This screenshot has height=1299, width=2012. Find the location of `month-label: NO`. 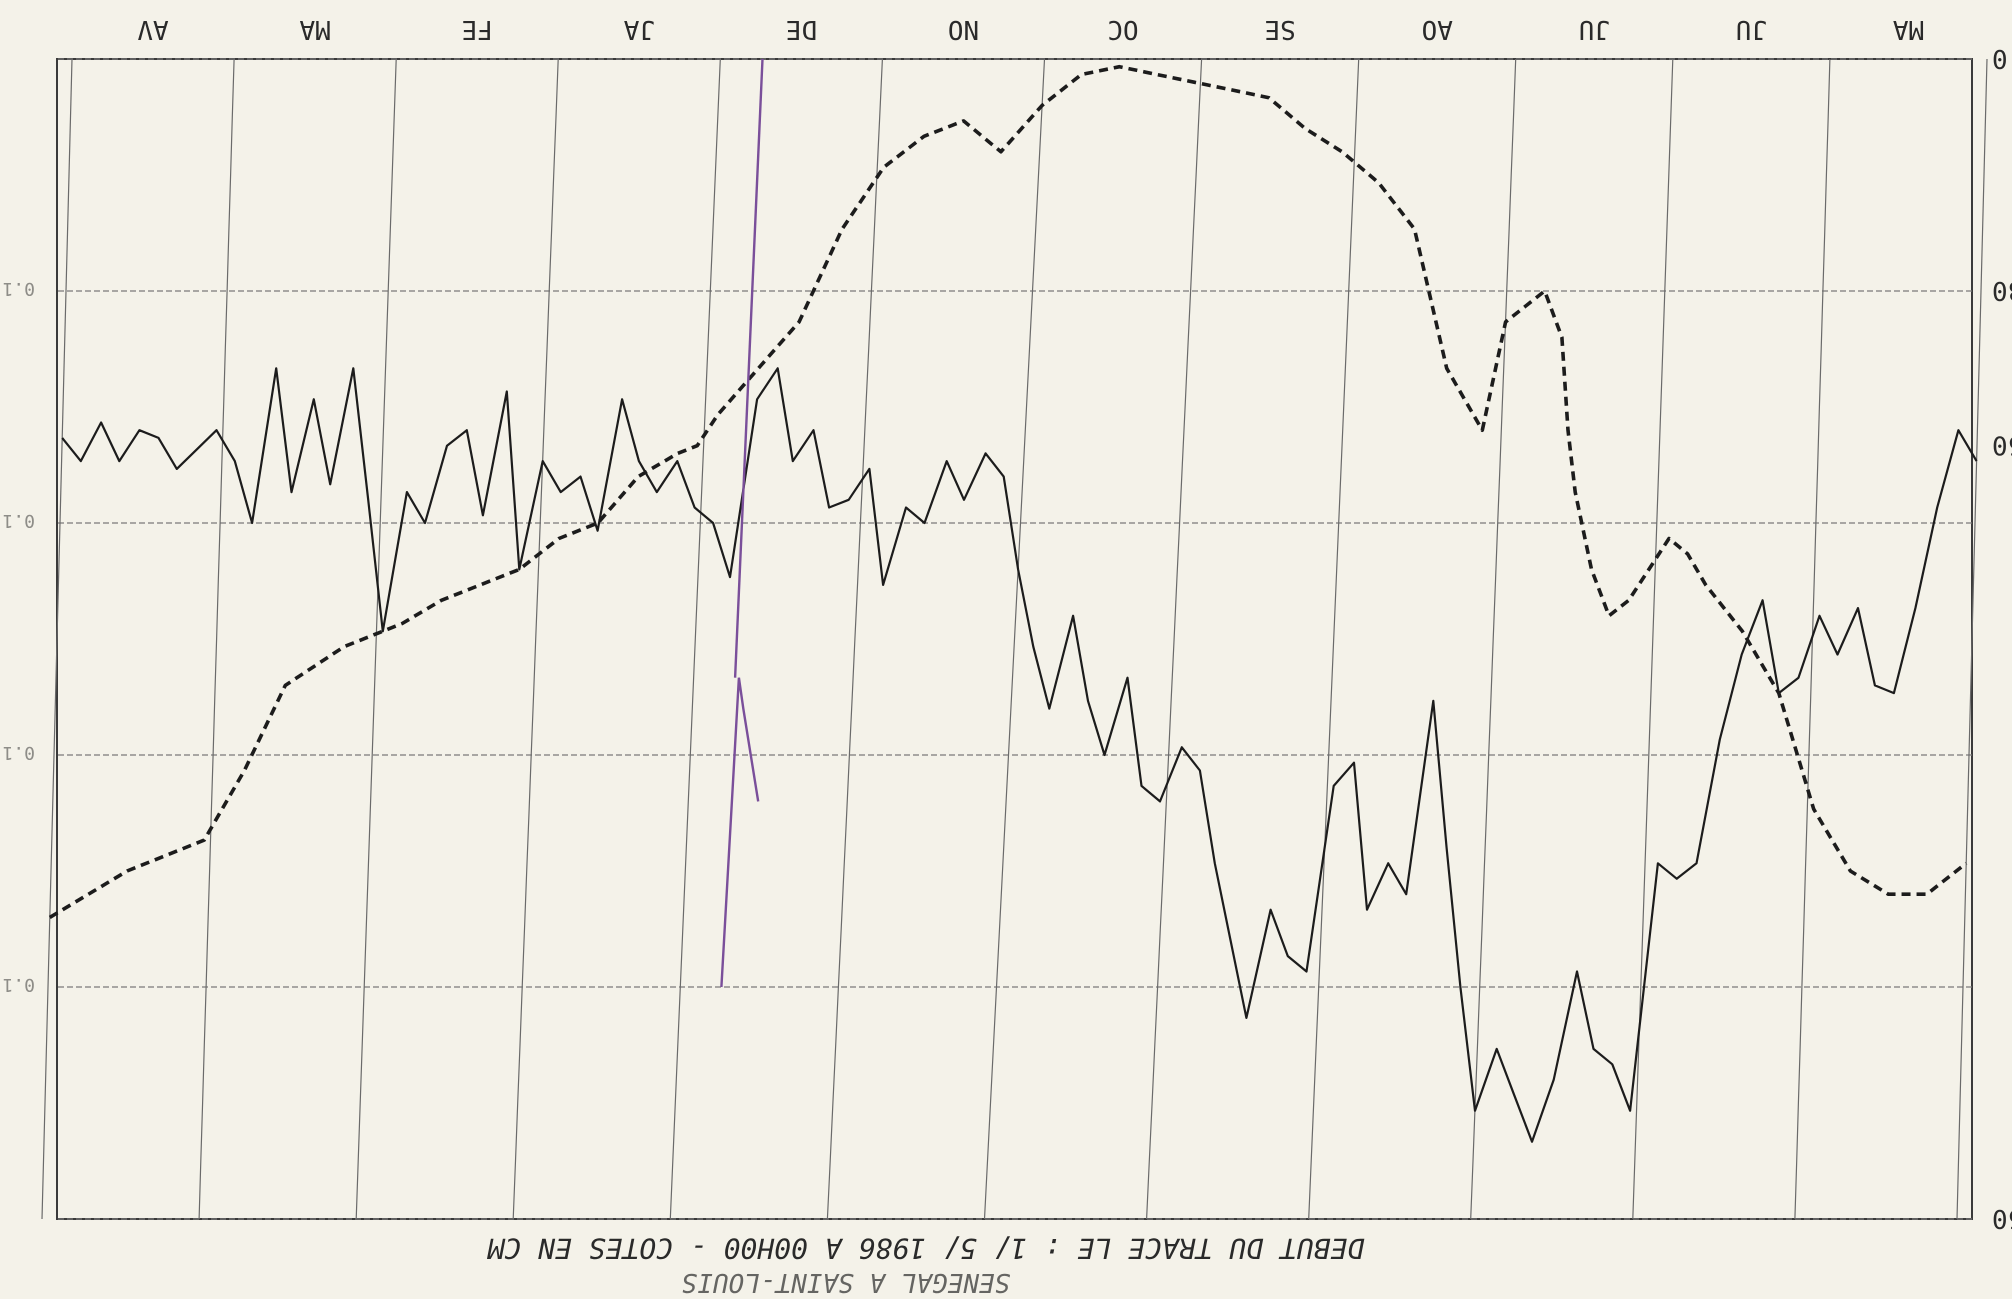

month-label: NO is located at coordinates (963, 29).